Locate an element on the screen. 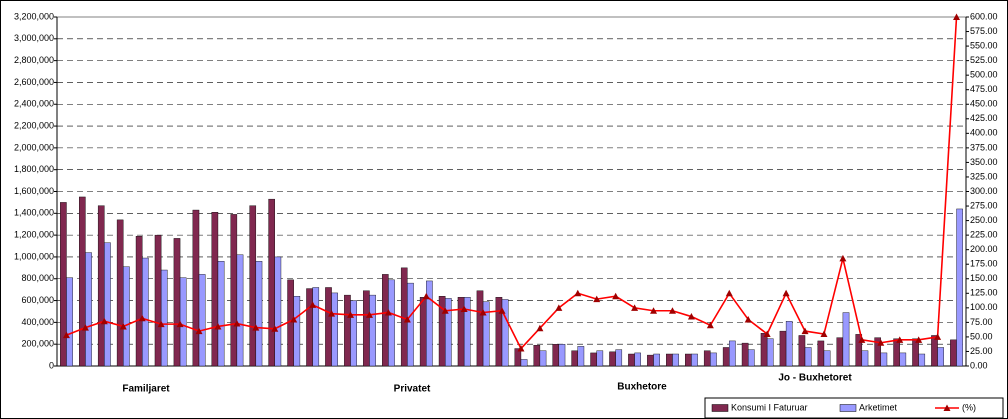  y2-tick-label: 550.00 is located at coordinates (984, 45).